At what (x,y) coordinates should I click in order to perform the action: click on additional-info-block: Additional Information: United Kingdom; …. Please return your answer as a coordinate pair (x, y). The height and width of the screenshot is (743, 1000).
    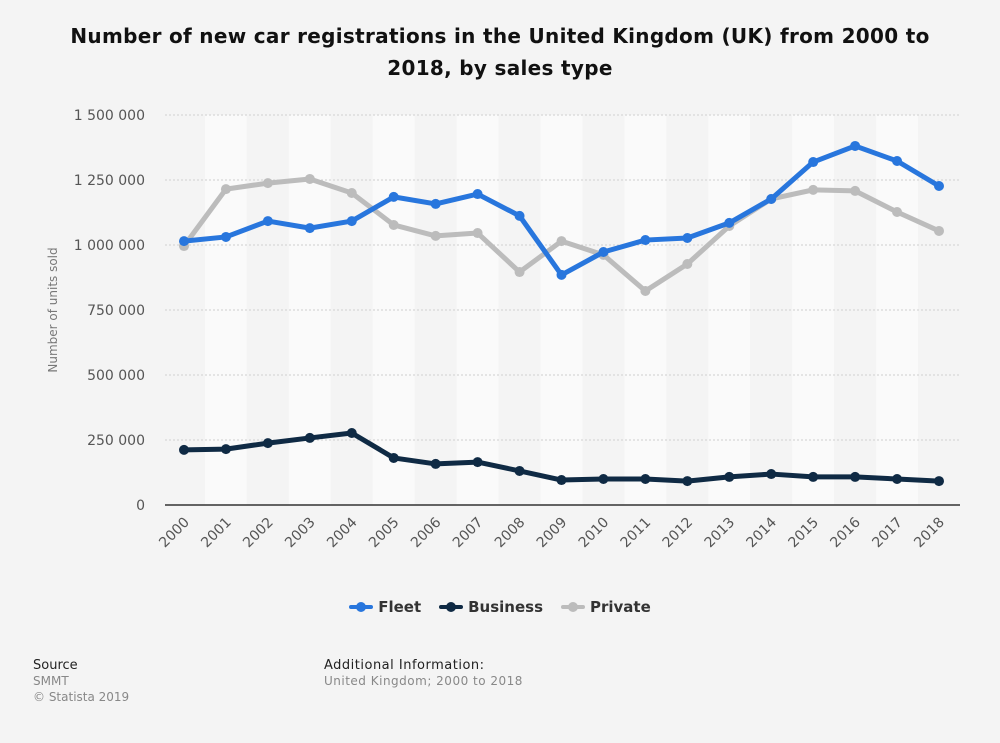
    Looking at the image, I should click on (423, 673).